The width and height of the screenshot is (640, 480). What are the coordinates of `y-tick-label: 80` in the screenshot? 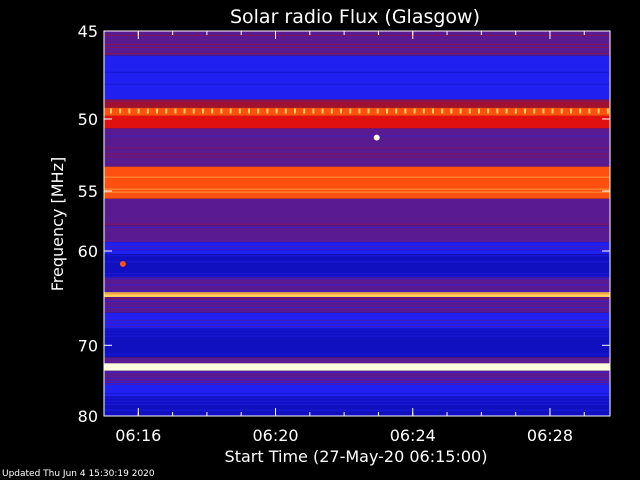 It's located at (88, 416).